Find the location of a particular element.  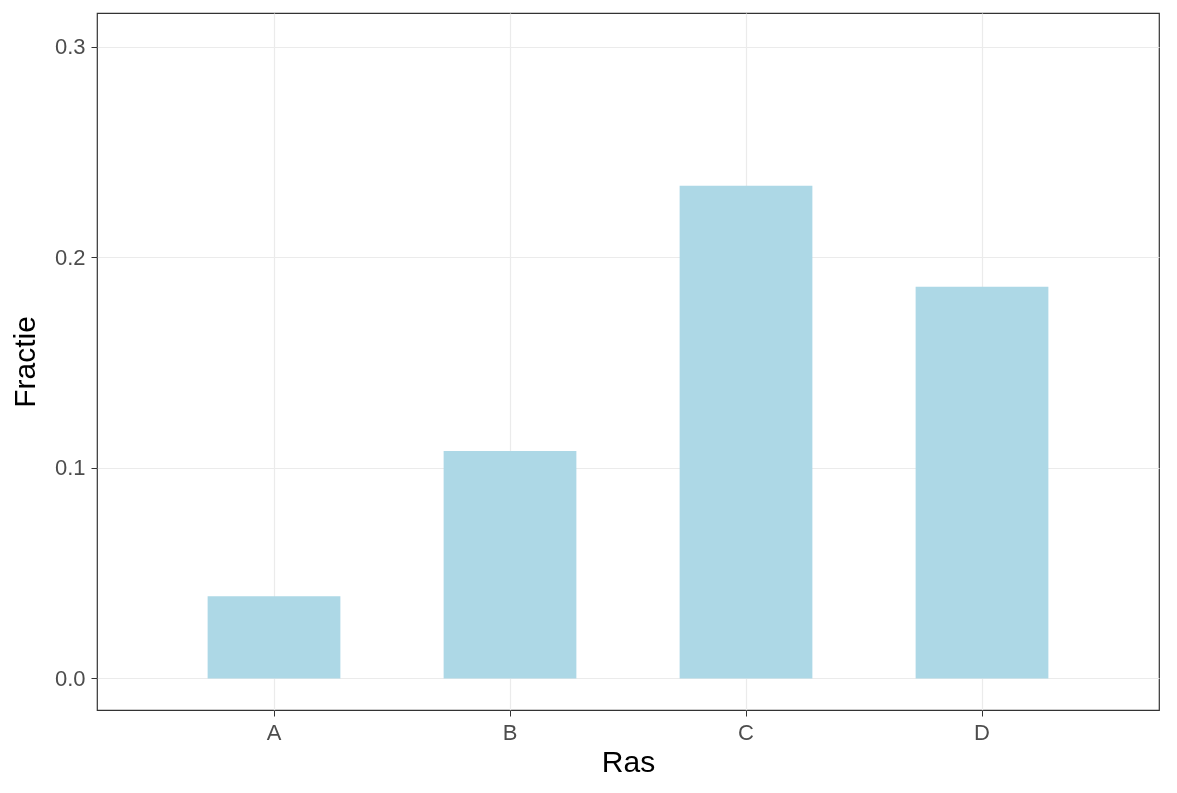

x-tick-label: A is located at coordinates (274, 732).